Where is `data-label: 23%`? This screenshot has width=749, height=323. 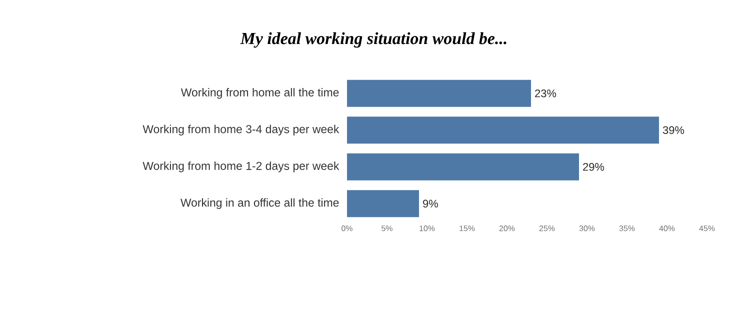 data-label: 23% is located at coordinates (545, 94).